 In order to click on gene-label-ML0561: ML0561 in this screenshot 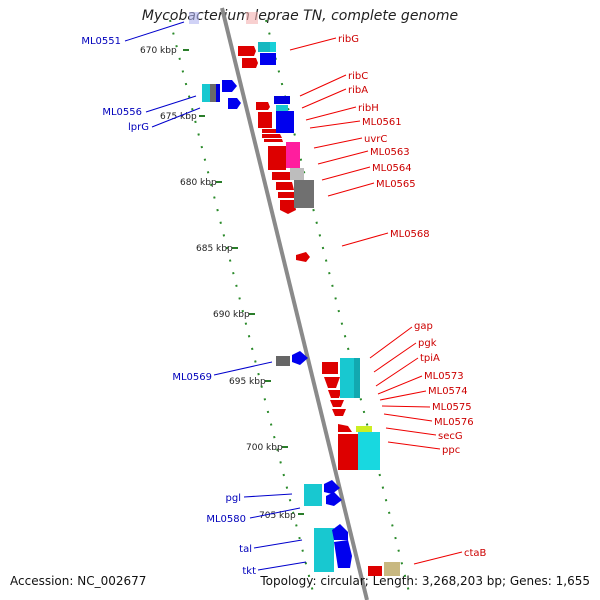, I will do `click(382, 122)`.